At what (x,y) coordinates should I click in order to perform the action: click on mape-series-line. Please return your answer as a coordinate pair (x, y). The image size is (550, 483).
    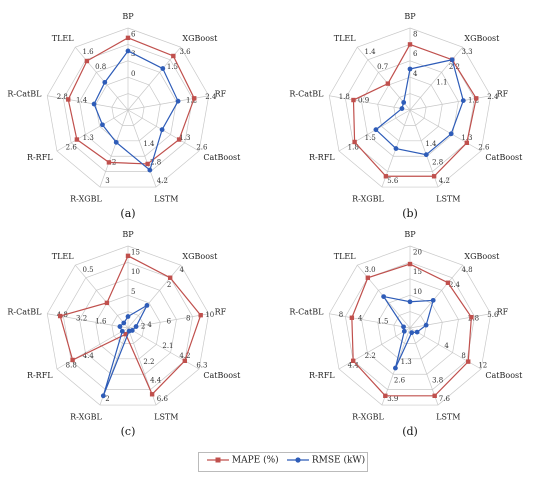
    Looking at the image, I should click on (130, 325).